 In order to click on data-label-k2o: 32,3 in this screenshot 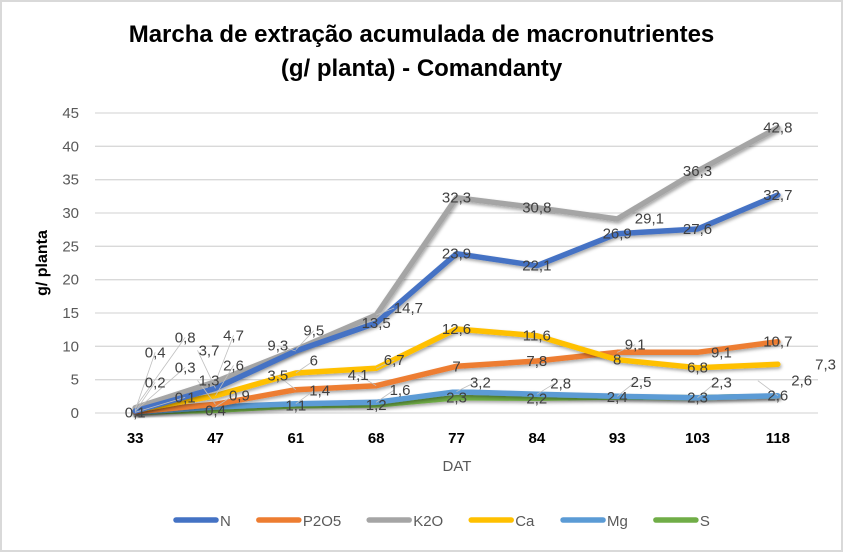, I will do `click(456, 198)`.